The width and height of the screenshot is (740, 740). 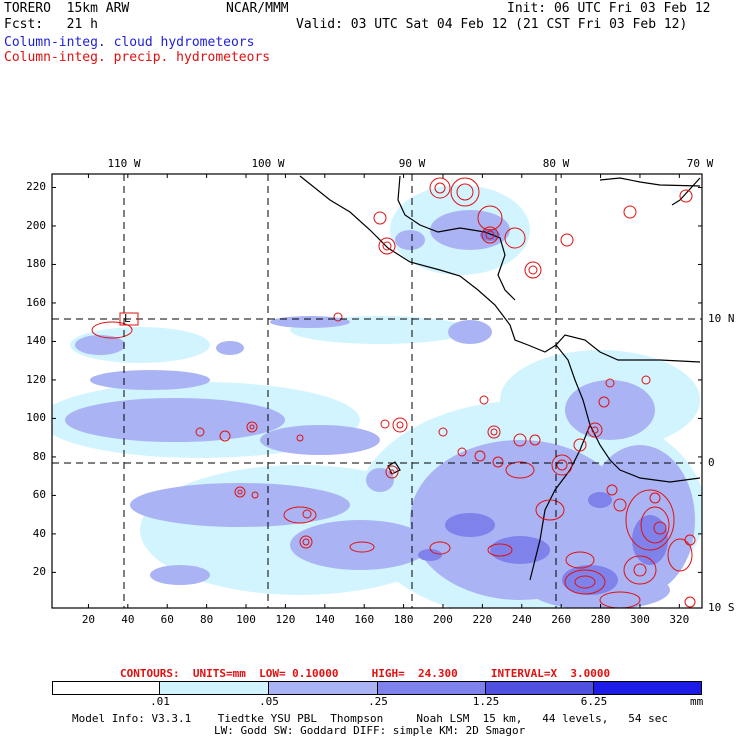 What do you see at coordinates (160, 701) in the screenshot?
I see `colorbar-label-0: .01` at bounding box center [160, 701].